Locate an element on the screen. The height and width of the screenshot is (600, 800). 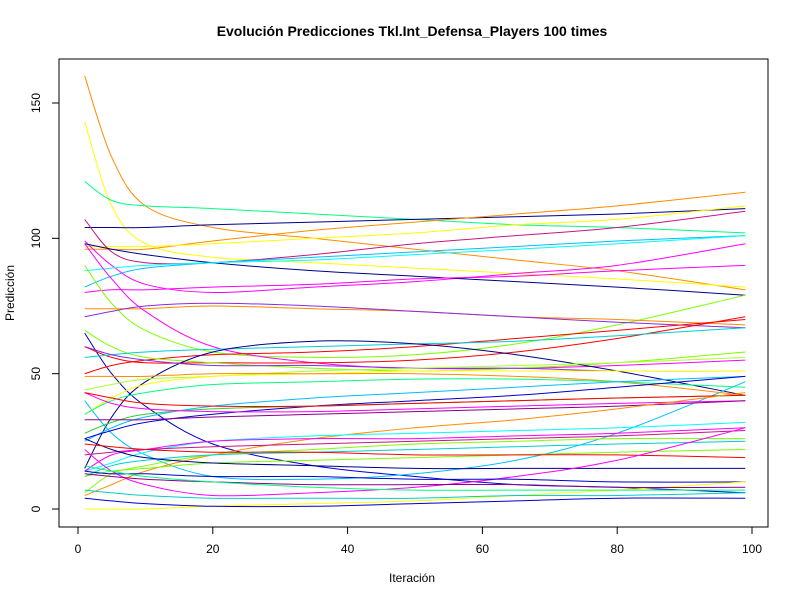
x-tick-label-40: 40 is located at coordinates (348, 549).